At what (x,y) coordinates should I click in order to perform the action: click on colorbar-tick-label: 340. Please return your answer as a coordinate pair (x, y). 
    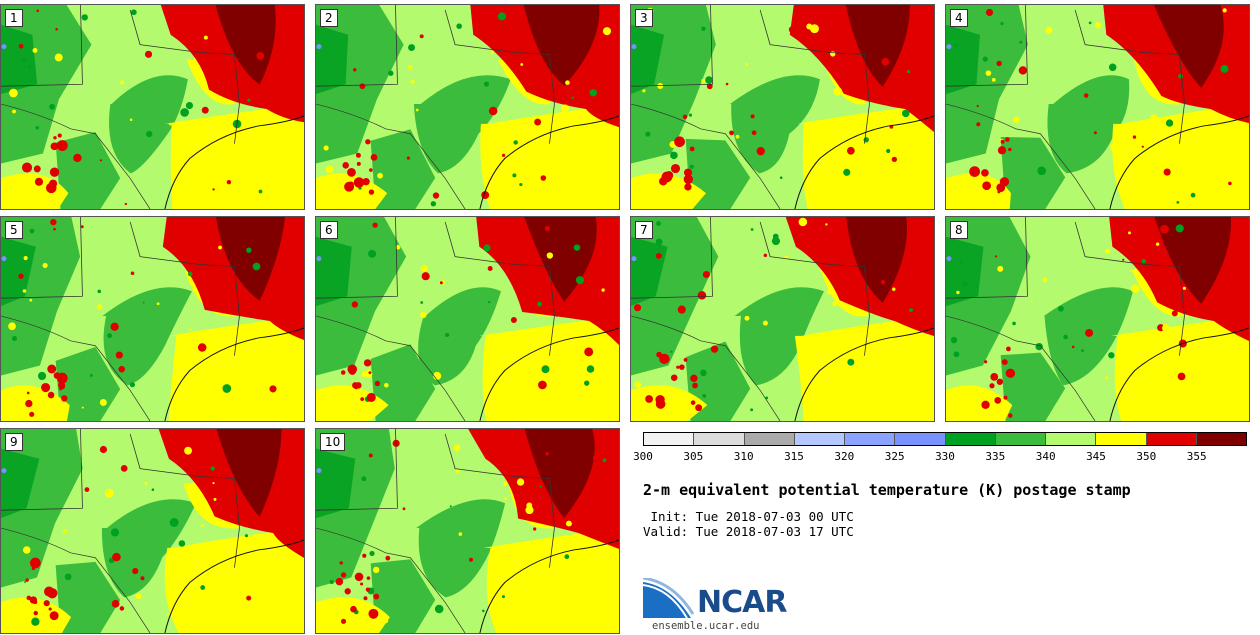
    Looking at the image, I should click on (1045, 456).